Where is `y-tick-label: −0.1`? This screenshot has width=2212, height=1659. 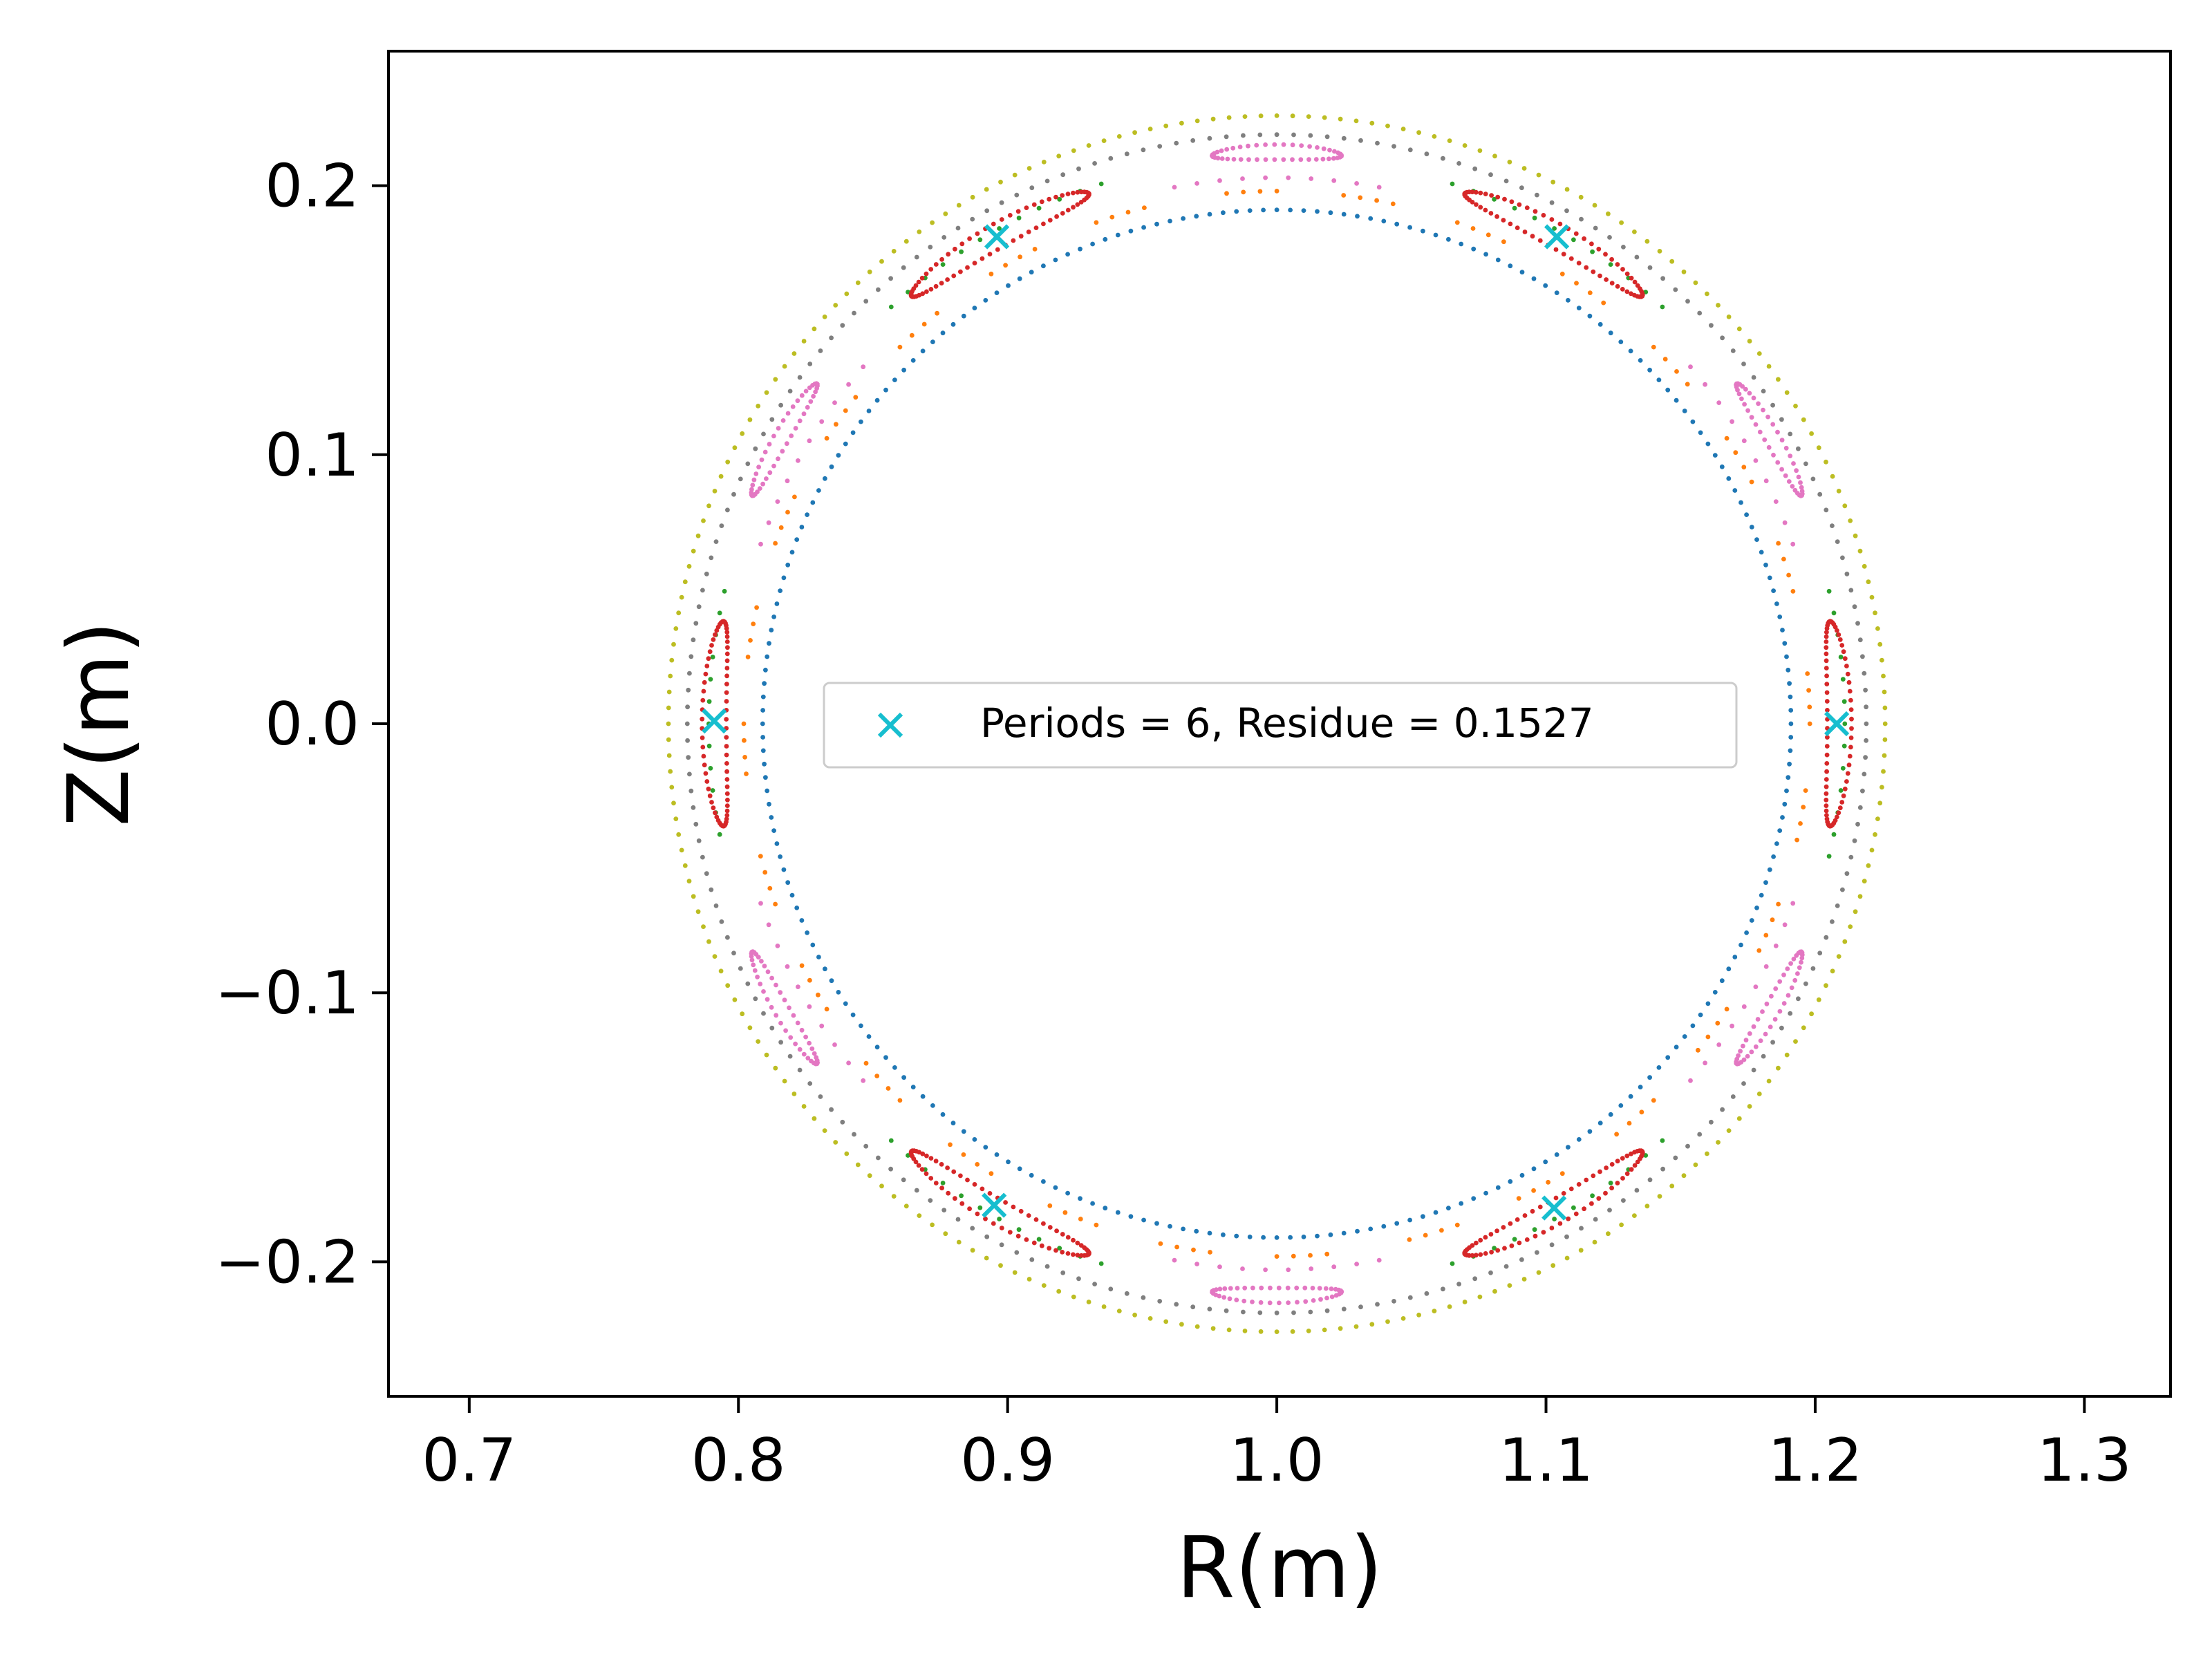 y-tick-label: −0.1 is located at coordinates (287, 993).